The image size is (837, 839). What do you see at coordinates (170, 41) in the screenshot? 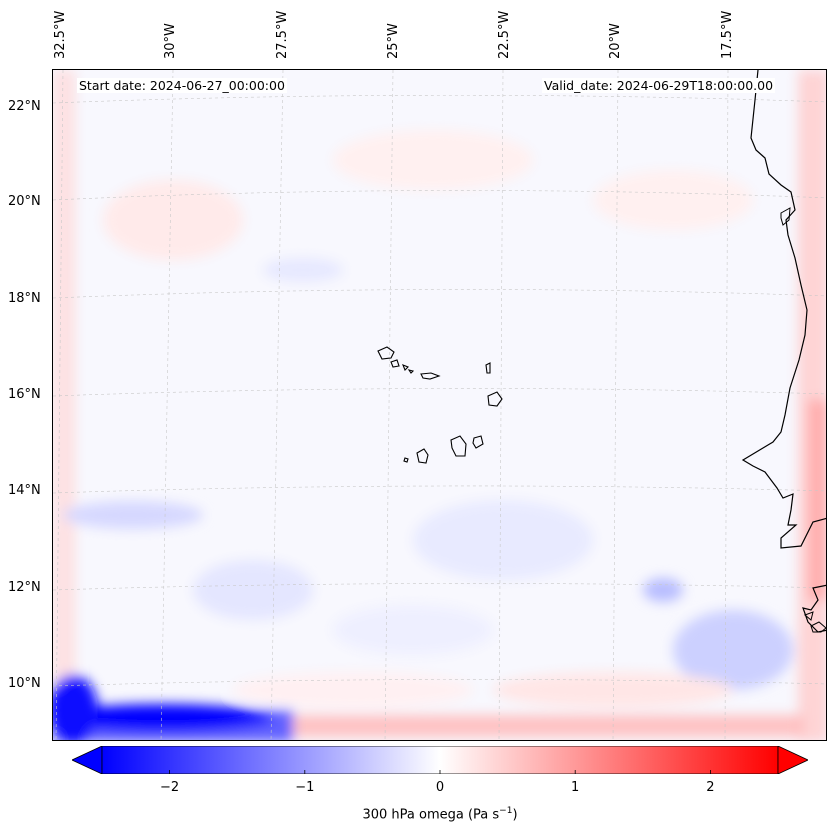
I see `lon-label-30w: 30°W` at bounding box center [170, 41].